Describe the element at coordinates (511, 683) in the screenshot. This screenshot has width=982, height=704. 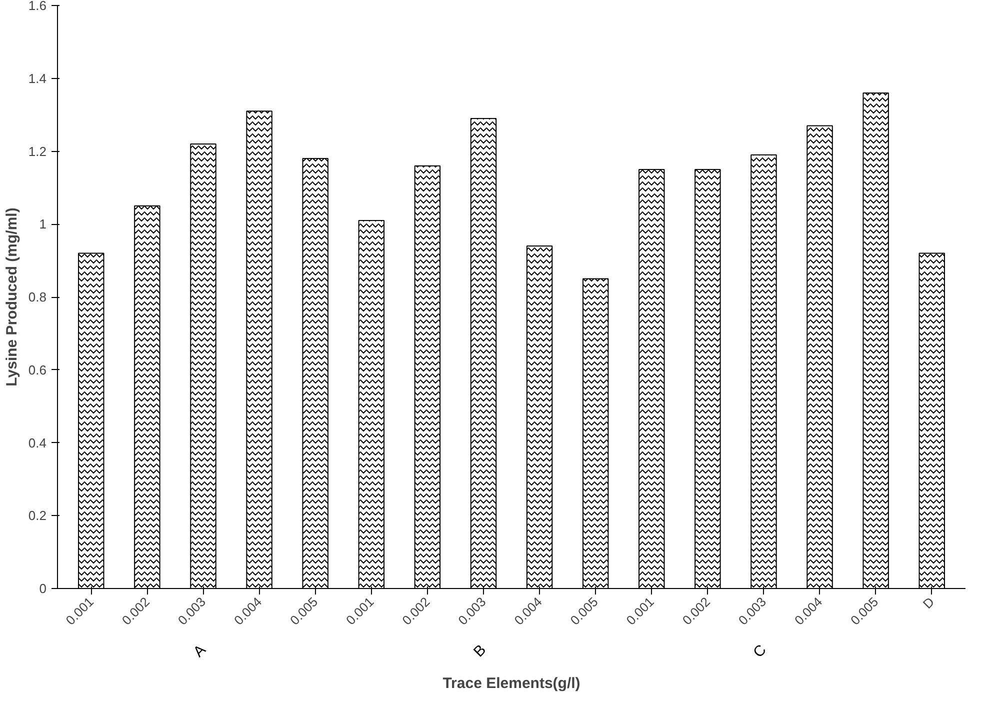
I see `x-axis-title: Trace Elements(g/l)` at that location.